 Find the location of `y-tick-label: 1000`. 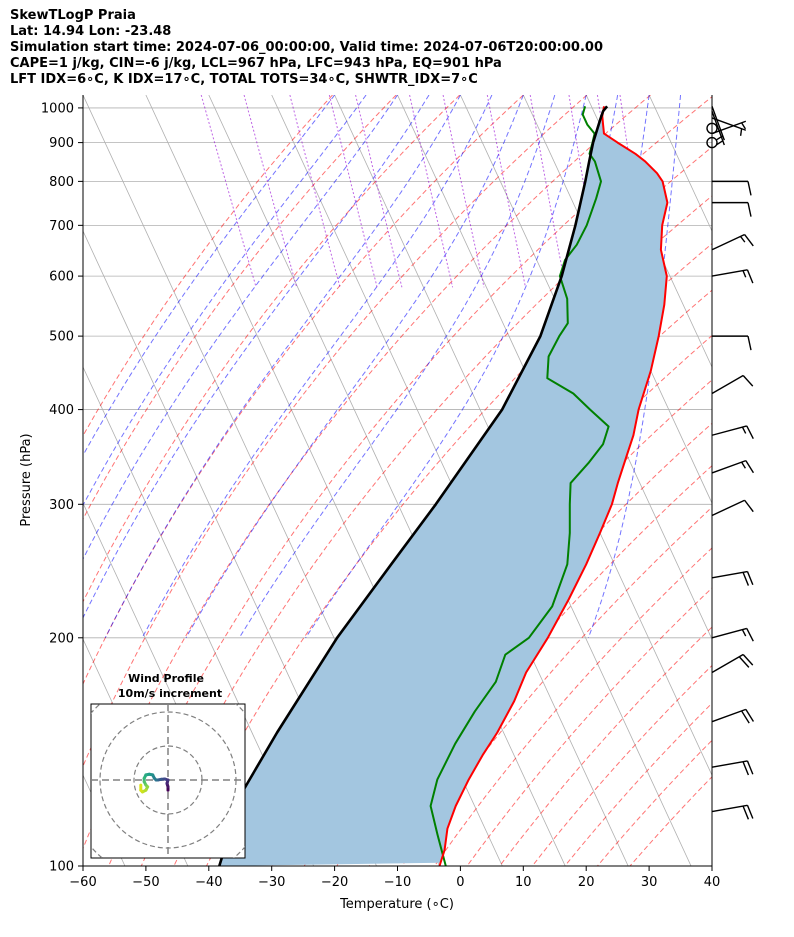

y-tick-label: 1000 is located at coordinates (57, 108).